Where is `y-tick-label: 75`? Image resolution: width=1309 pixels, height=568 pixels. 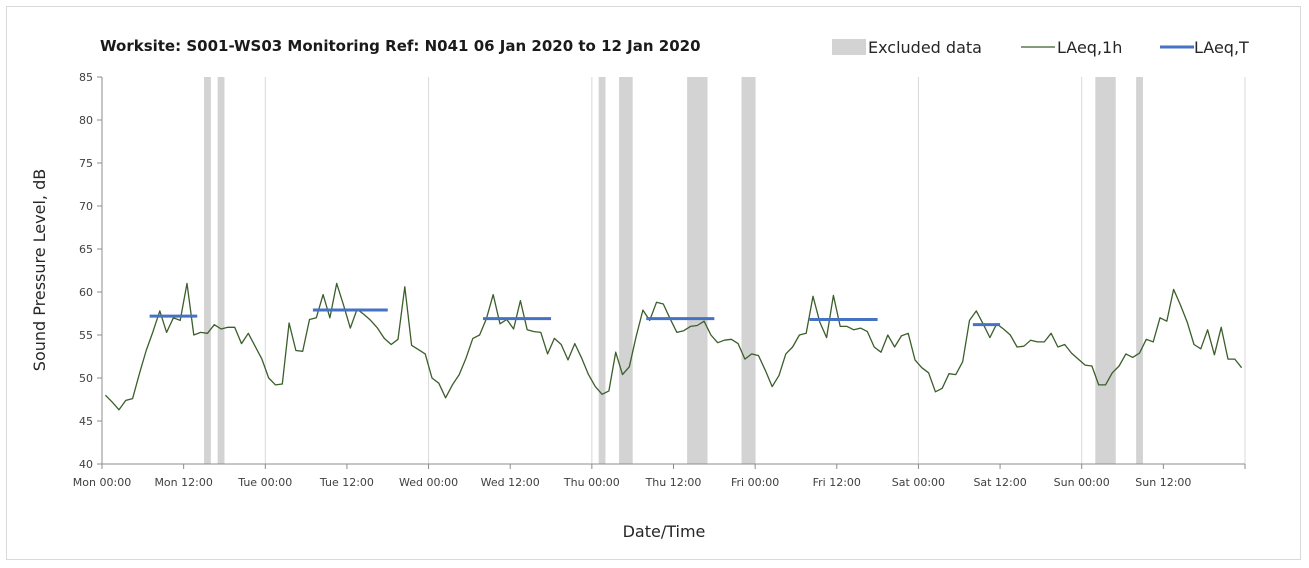
y-tick-label: 75 is located at coordinates (86, 163).